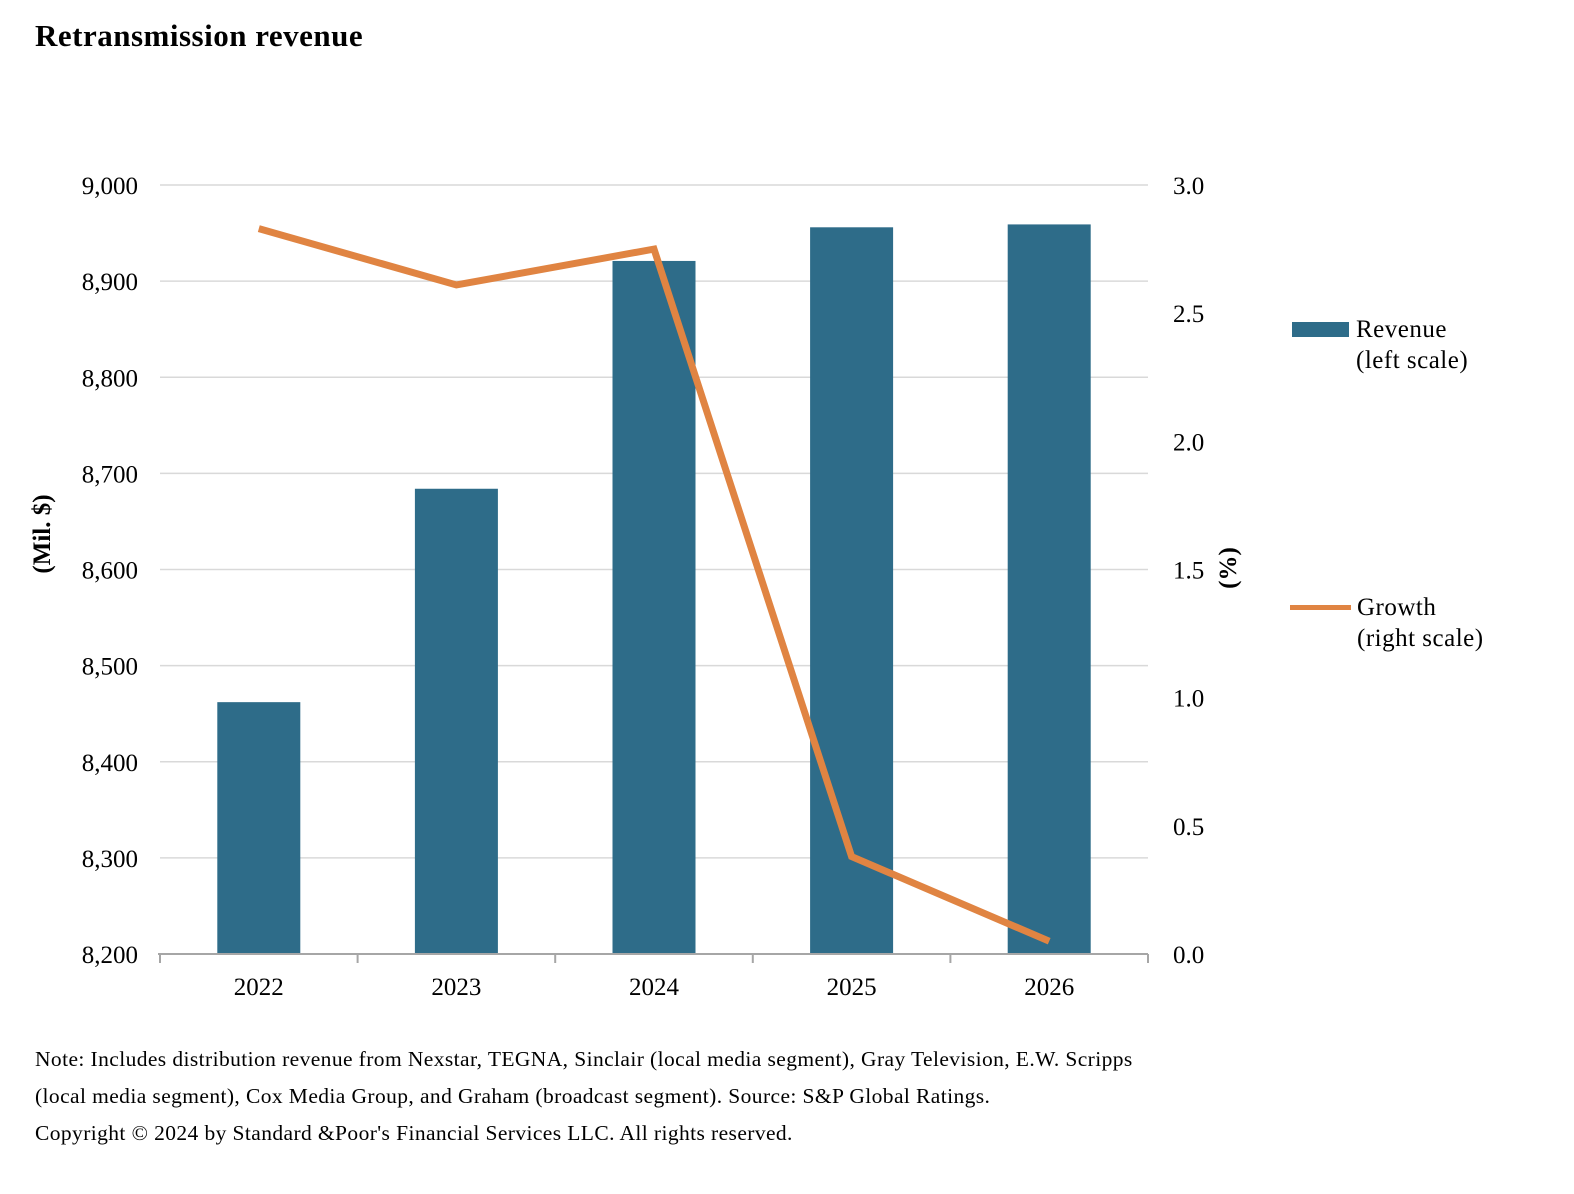 The image size is (1574, 1194). I want to click on left-axis-tick-label: 8,200, so click(110, 955).